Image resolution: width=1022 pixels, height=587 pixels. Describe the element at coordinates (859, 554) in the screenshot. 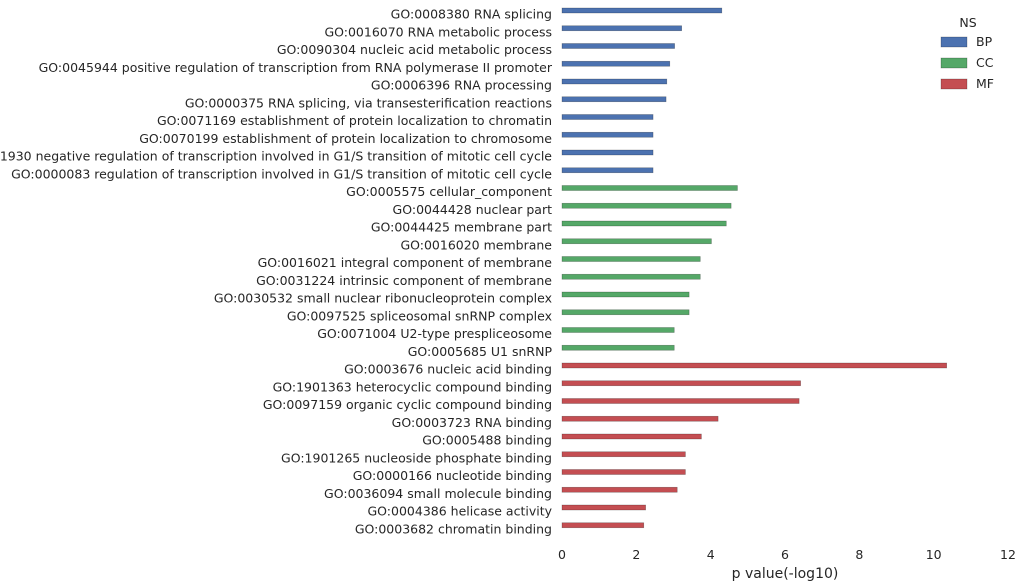

I see `x-tick-label: 8` at that location.